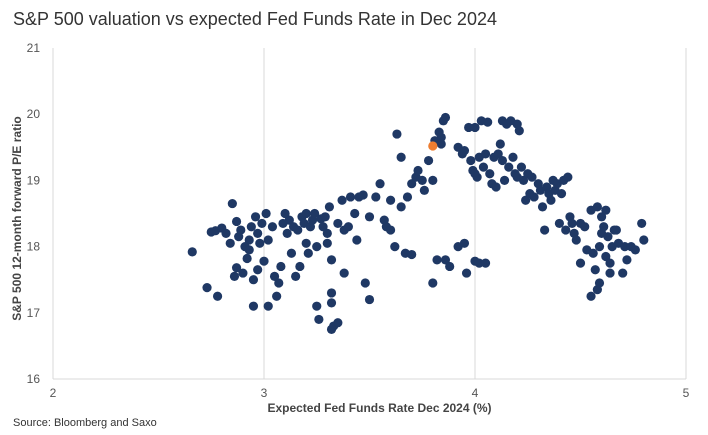 Image resolution: width=708 pixels, height=435 pixels. I want to click on y-tick-label: 21, so click(34, 48).